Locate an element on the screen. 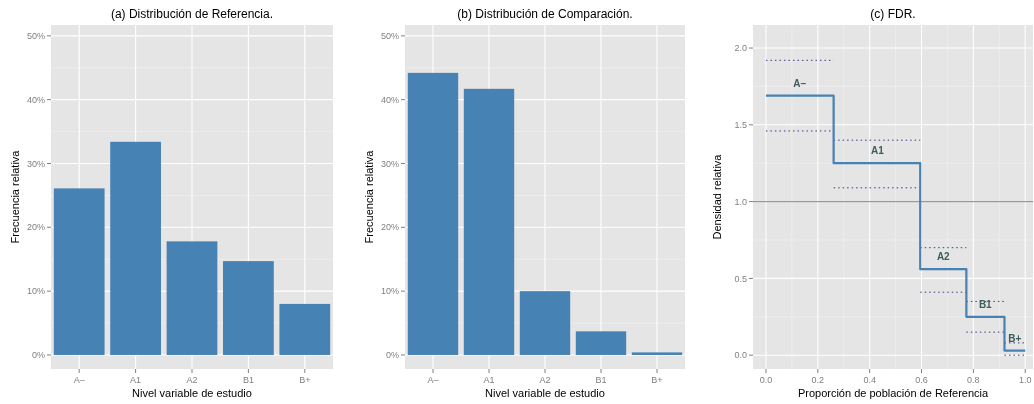  x-tick-label: 0.8 is located at coordinates (973, 380).